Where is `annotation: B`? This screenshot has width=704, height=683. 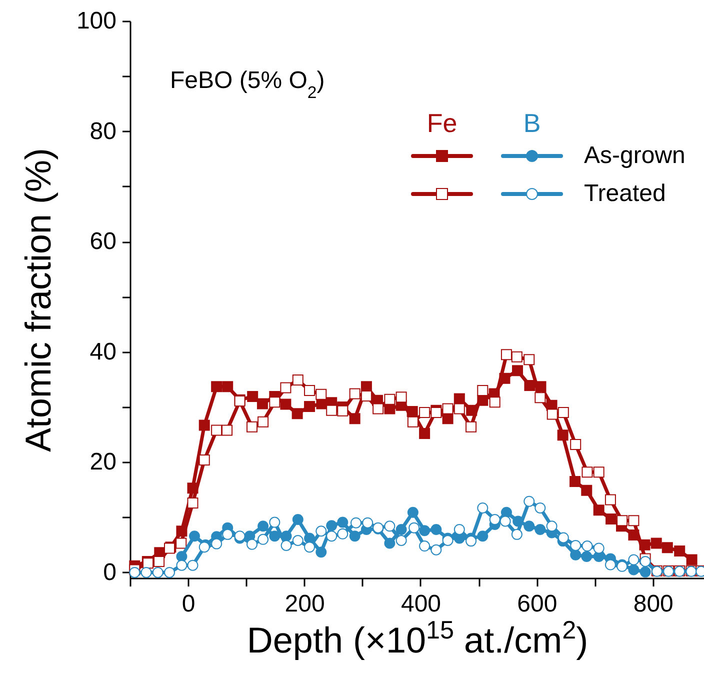 annotation: B is located at coordinates (532, 123).